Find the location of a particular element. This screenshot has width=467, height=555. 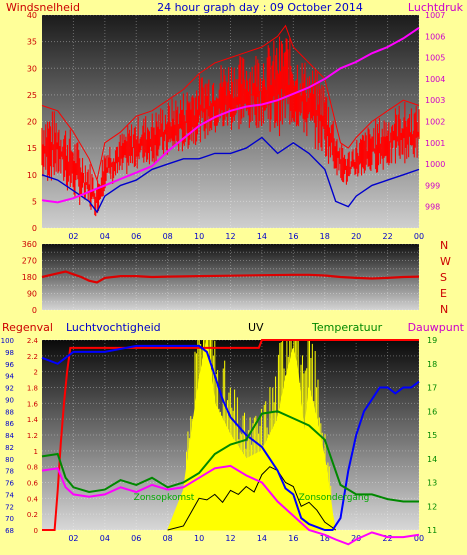

x-tick-label: 22 is located at coordinates (387, 538).